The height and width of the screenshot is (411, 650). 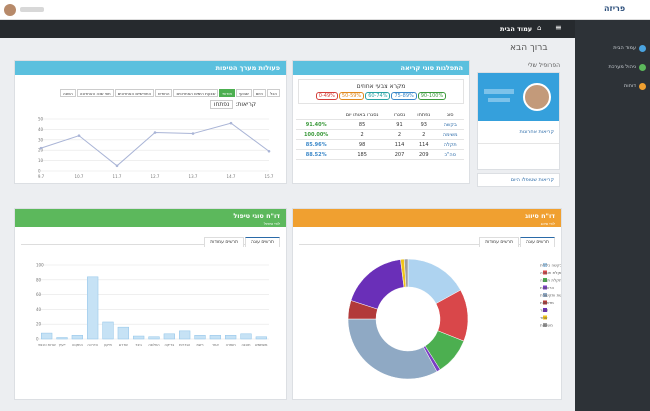 I want to click on x-tick-label: 14.7, so click(x=231, y=176).